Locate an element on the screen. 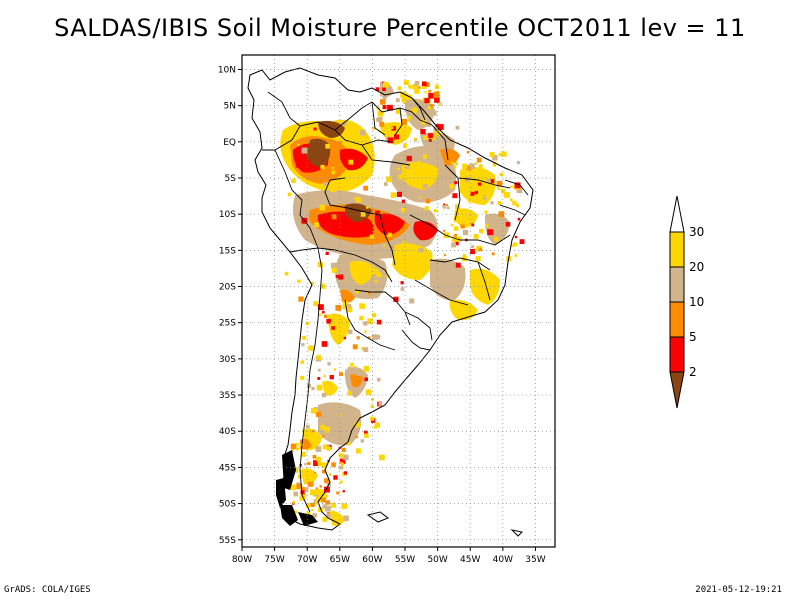 The image size is (800, 600). lon-tick-label: 45W is located at coordinates (470, 560).